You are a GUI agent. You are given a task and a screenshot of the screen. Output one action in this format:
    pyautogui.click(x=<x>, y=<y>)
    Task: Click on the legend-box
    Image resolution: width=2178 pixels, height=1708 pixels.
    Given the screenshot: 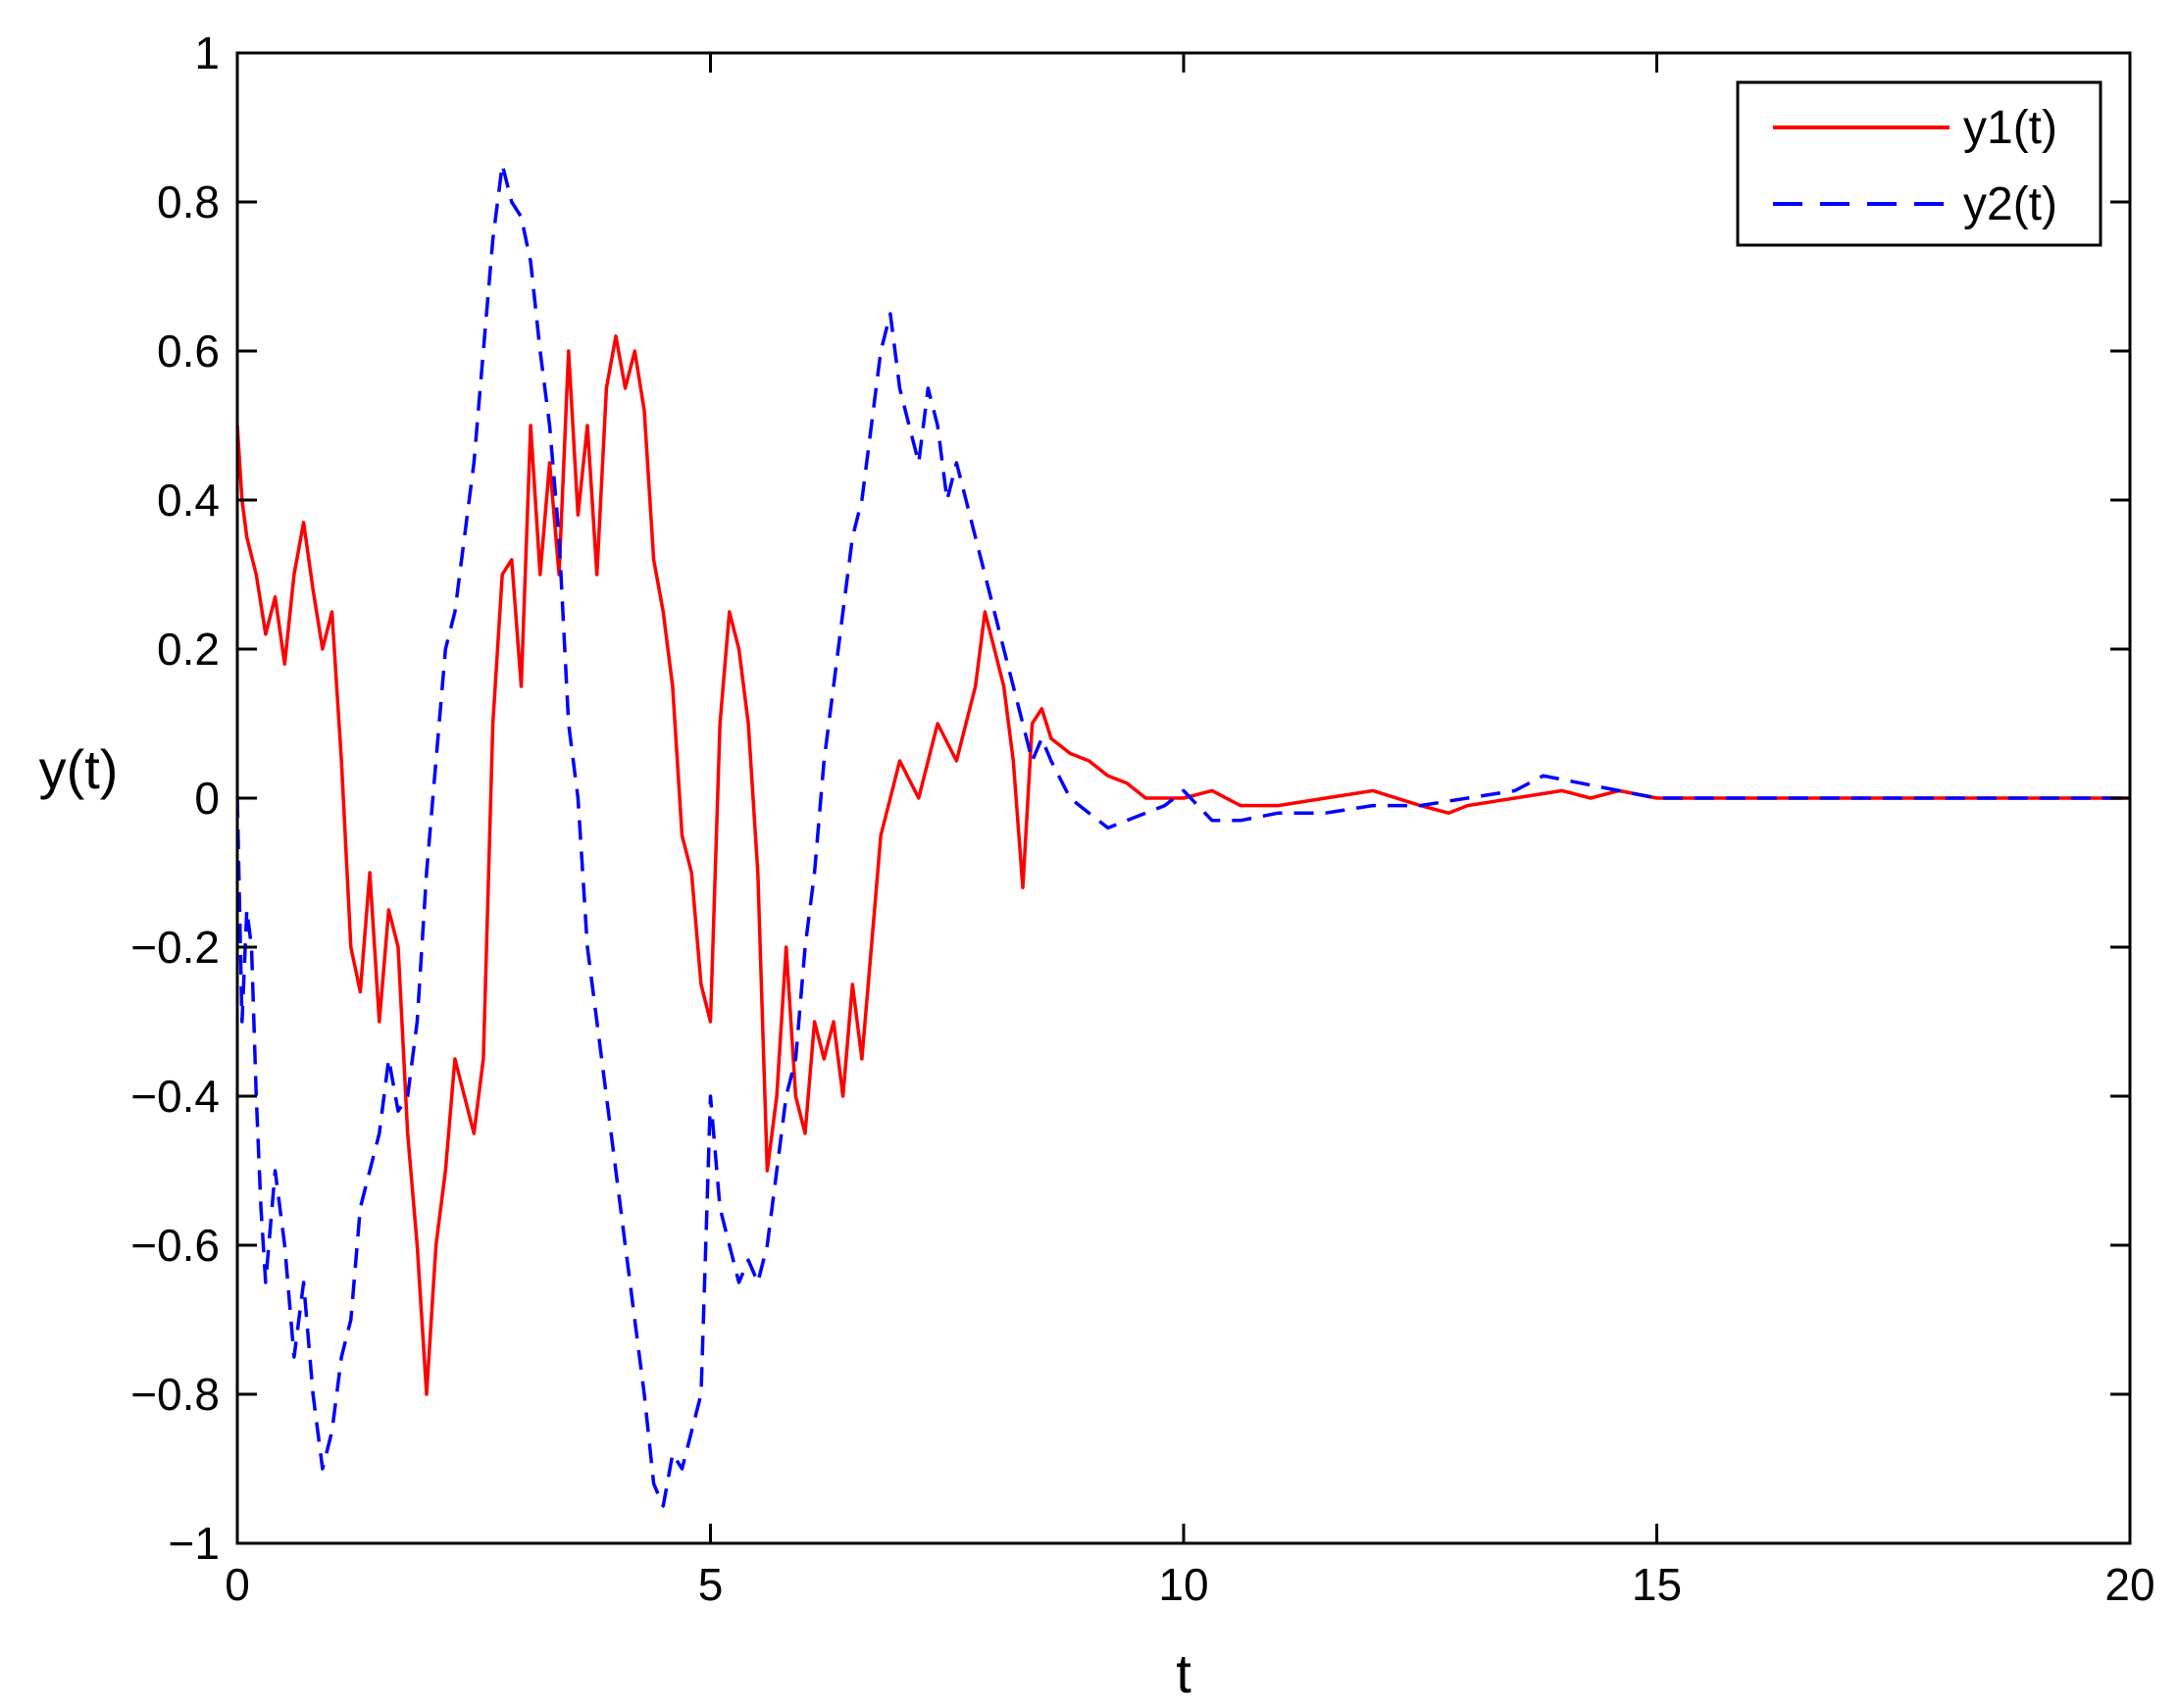 What is the action you would take?
    pyautogui.click(x=1919, y=163)
    